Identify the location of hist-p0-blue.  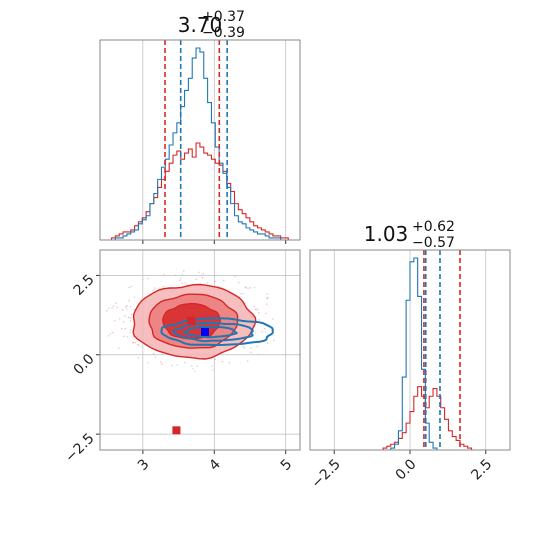
(200, 144).